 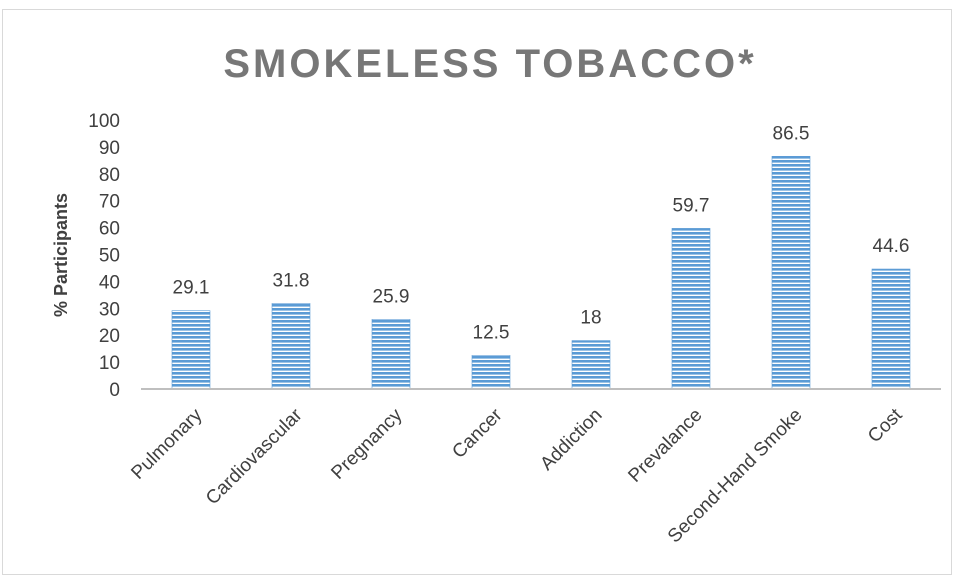 I want to click on y-tick-label: 90, so click(x=109, y=148).